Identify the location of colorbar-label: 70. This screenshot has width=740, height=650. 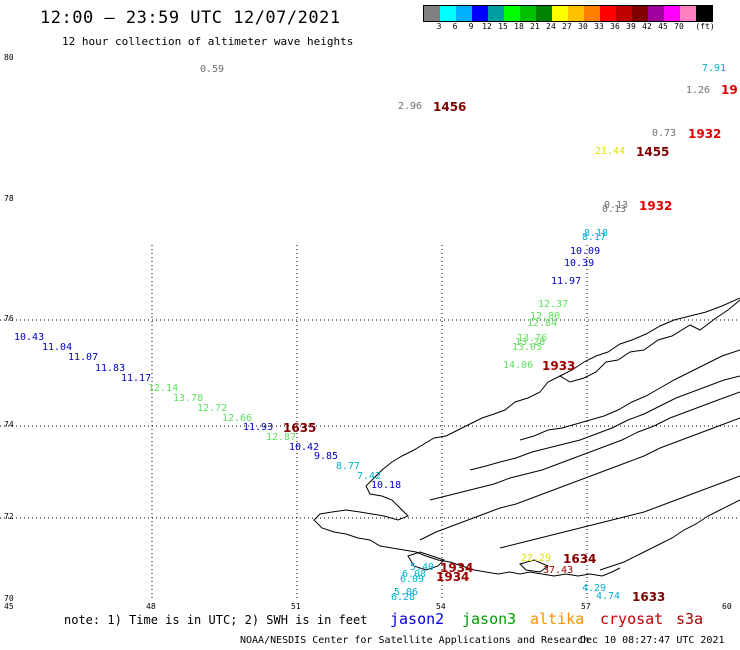
(679, 26).